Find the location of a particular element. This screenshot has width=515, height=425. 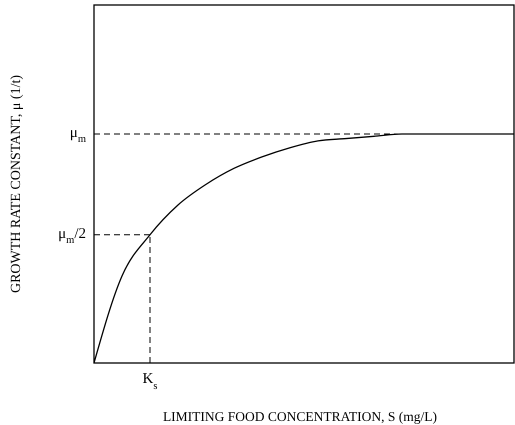

y-axis-title: GROWTH RATE CONSTANT, μ (1/t) is located at coordinates (16, 184).